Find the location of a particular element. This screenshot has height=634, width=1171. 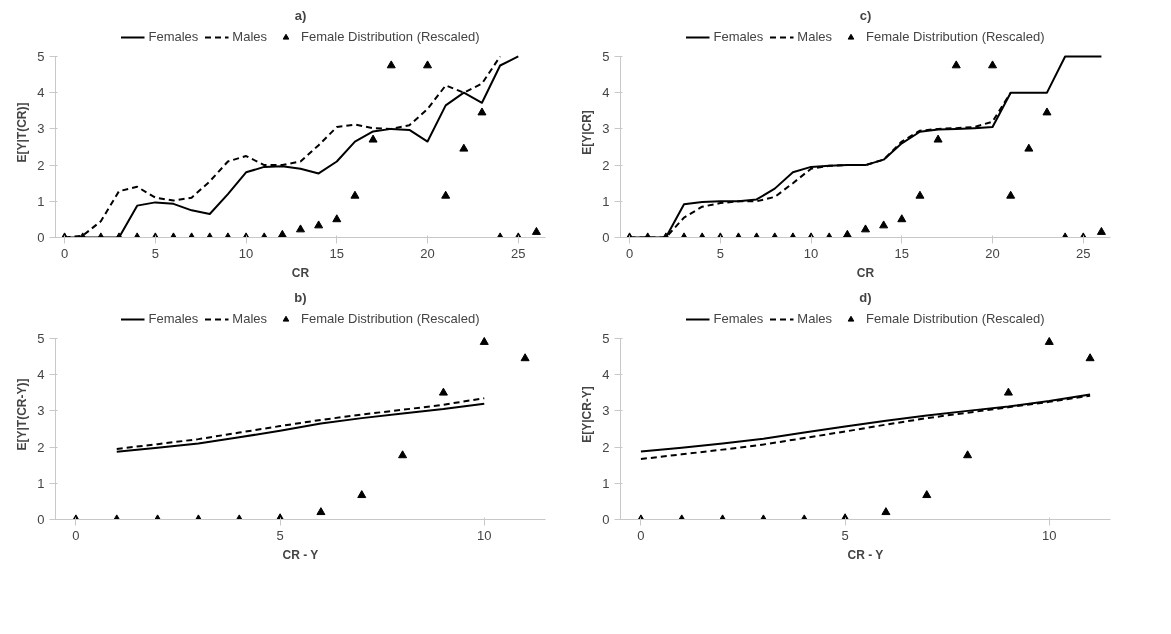

chart-title: d) is located at coordinates (865, 297).